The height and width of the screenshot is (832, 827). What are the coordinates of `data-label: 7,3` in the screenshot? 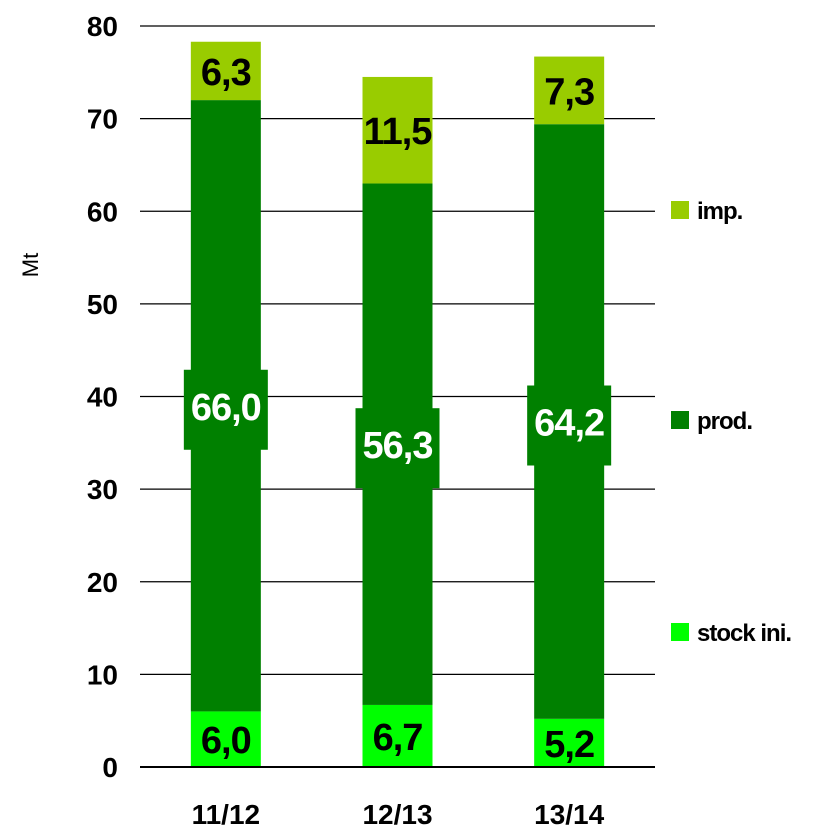 It's located at (569, 92).